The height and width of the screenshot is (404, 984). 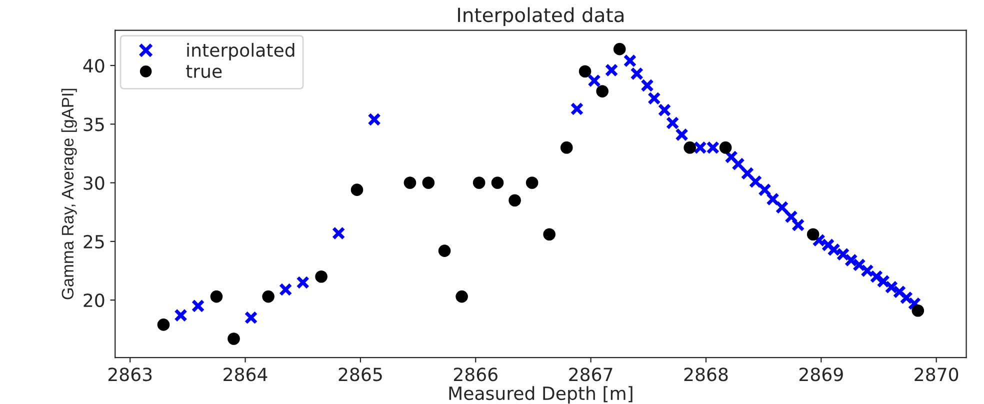 What do you see at coordinates (590, 375) in the screenshot?
I see `x-tick-label: 2867` at bounding box center [590, 375].